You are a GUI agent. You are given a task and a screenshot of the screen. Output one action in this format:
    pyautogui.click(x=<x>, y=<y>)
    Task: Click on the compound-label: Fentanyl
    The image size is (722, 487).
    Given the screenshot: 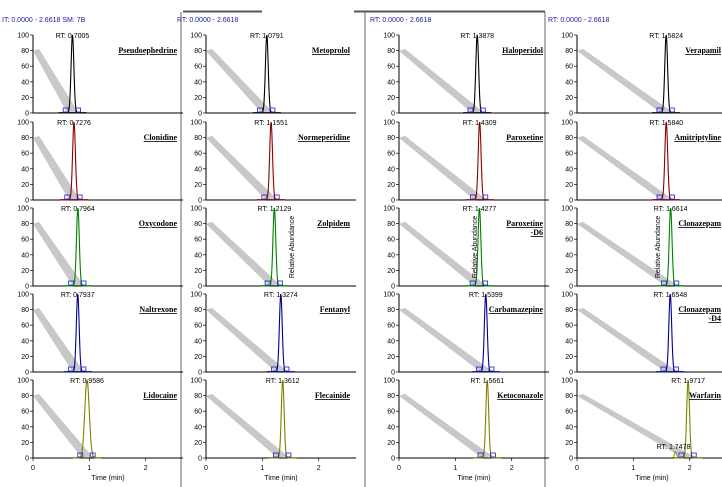 What is the action you would take?
    pyautogui.click(x=335, y=309)
    